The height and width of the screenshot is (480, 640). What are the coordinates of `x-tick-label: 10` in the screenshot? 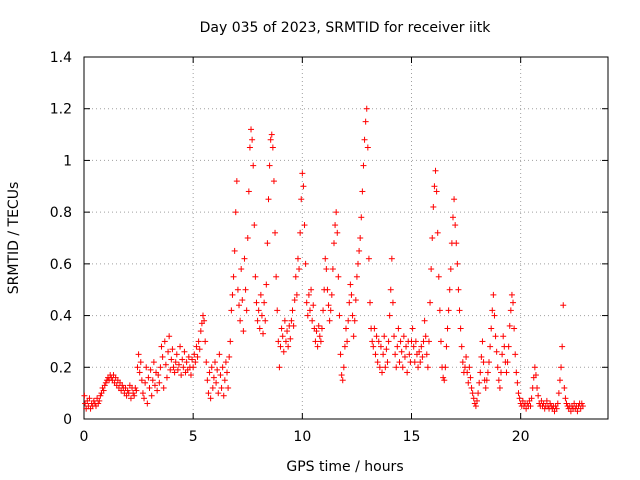 It's located at (302, 437).